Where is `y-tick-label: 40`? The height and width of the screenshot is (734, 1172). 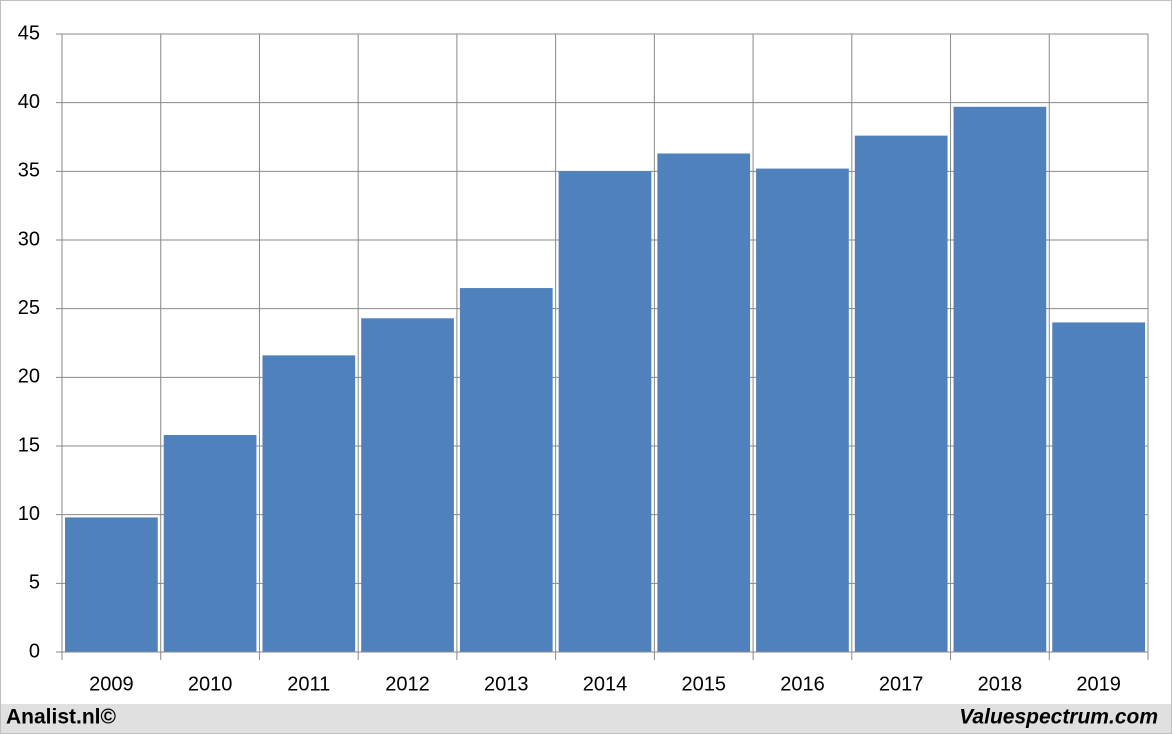 y-tick-label: 40 is located at coordinates (29, 102).